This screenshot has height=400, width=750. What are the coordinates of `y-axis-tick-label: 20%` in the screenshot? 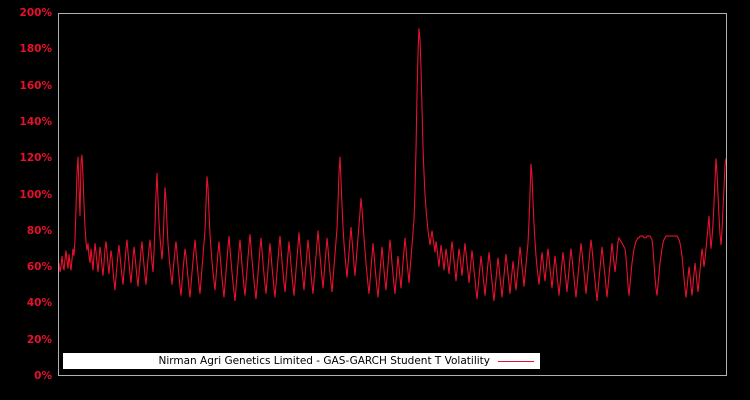 It's located at (39, 339).